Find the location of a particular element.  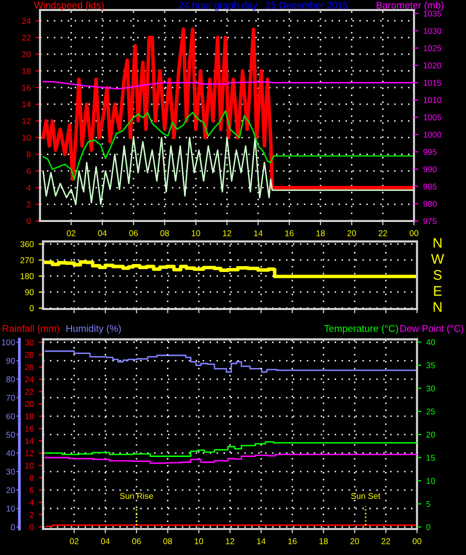

y2-tick-label: 30 is located at coordinates (430, 388).